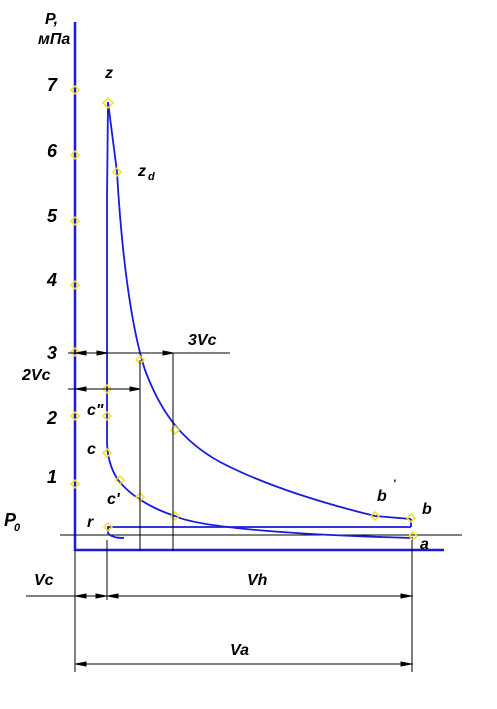 This screenshot has height=709, width=497. Describe the element at coordinates (52, 353) in the screenshot. I see `y-tick-3: 3` at that location.